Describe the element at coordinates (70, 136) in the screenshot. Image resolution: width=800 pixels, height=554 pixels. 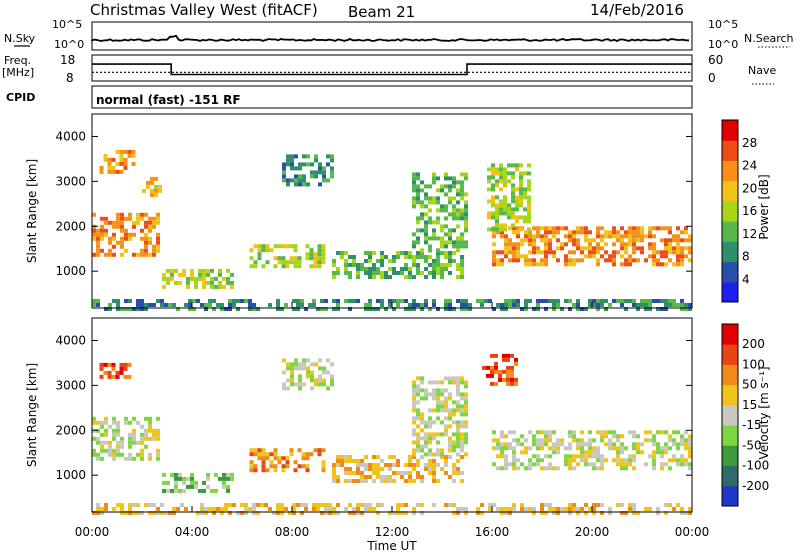
I see `y-tick-label: 4000` at that location.